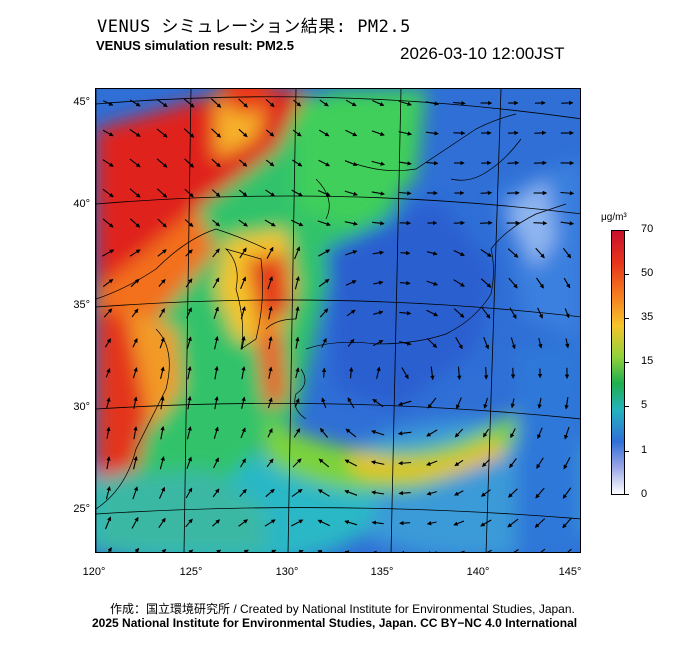  Describe the element at coordinates (382, 572) in the screenshot. I see `lon-label-135: 135°` at that location.